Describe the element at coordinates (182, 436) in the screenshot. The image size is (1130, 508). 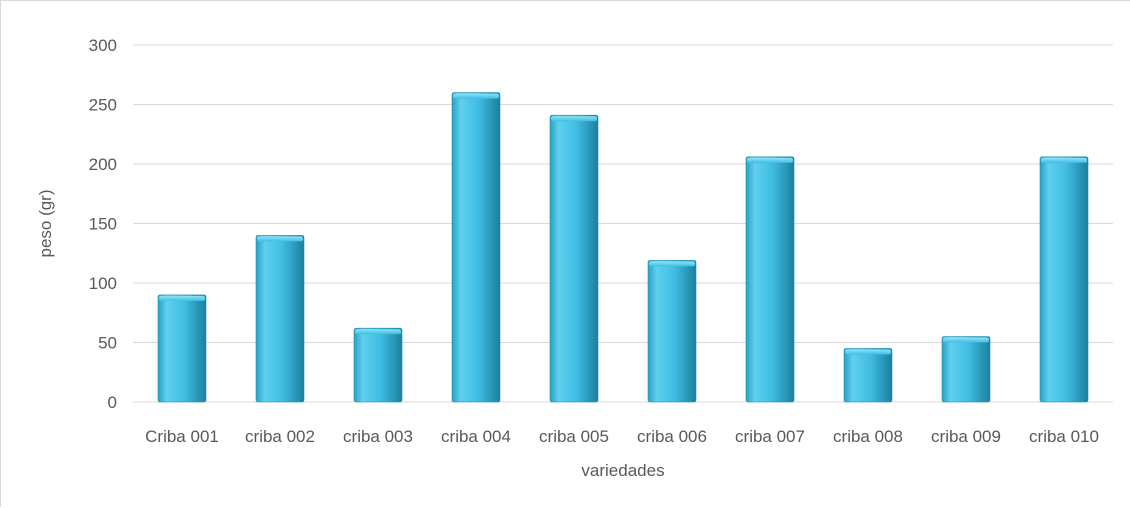
I see `x-tick-label: Criba 001` at that location.